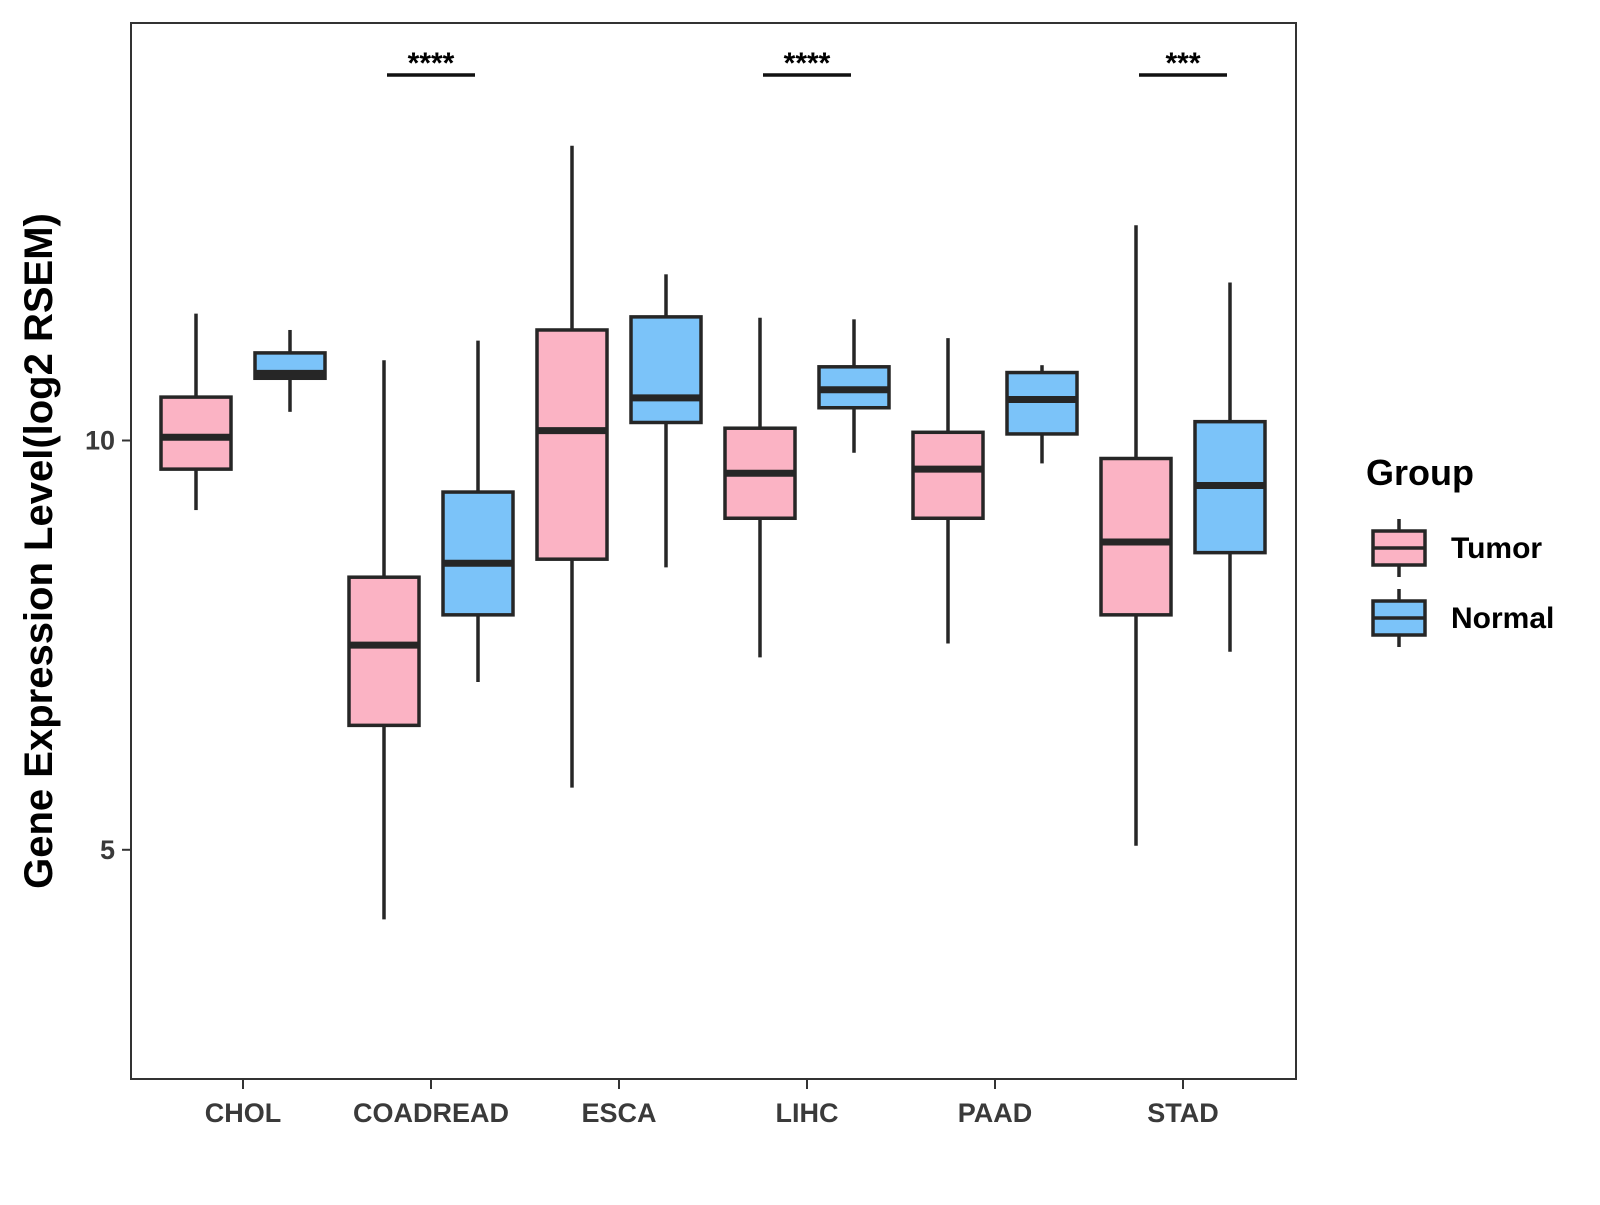 The image size is (1600, 1205). Describe the element at coordinates (1183, 1113) in the screenshot. I see `x-tick-label-stad: STAD` at that location.